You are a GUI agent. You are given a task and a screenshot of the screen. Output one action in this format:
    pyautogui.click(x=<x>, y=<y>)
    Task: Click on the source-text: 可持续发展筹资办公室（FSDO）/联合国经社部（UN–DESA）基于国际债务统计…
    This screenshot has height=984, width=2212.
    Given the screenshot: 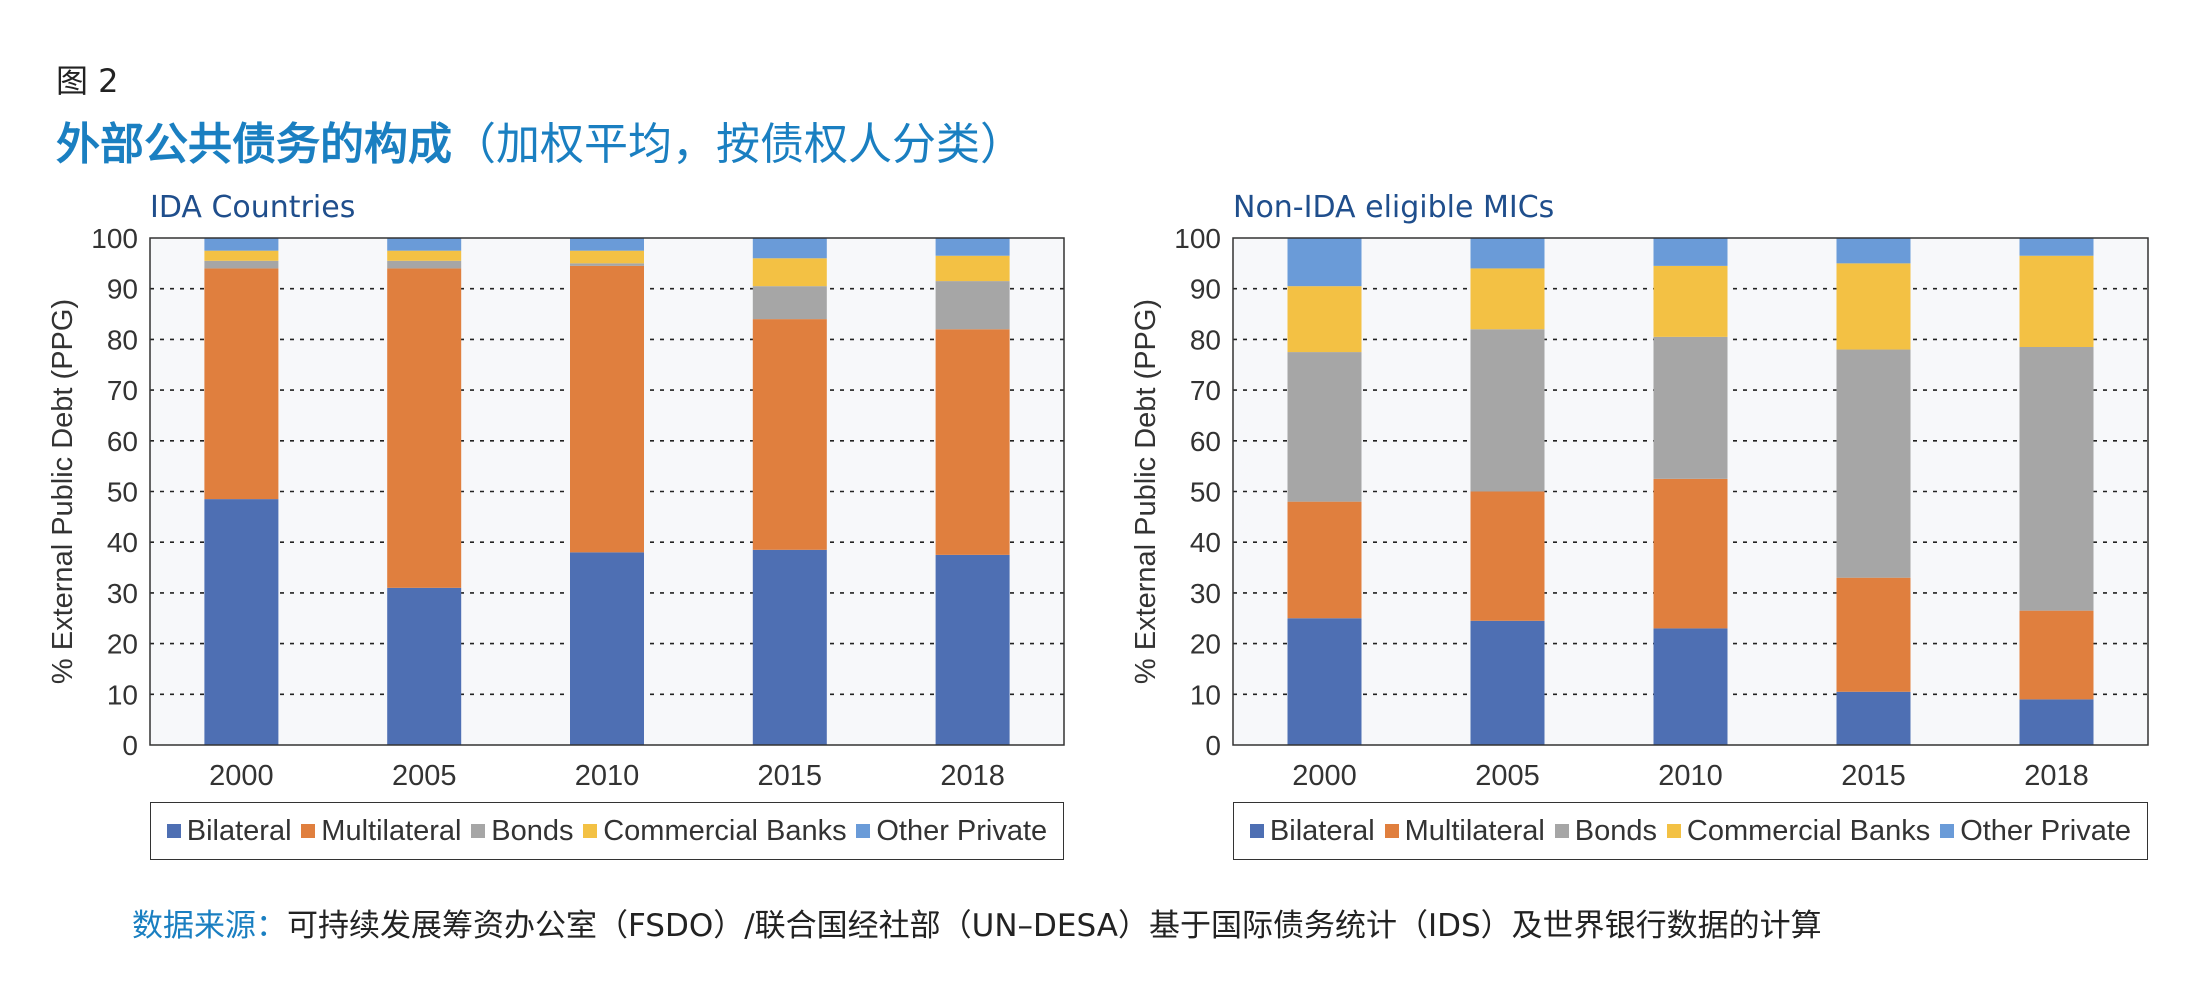 What is the action you would take?
    pyautogui.click(x=1054, y=926)
    